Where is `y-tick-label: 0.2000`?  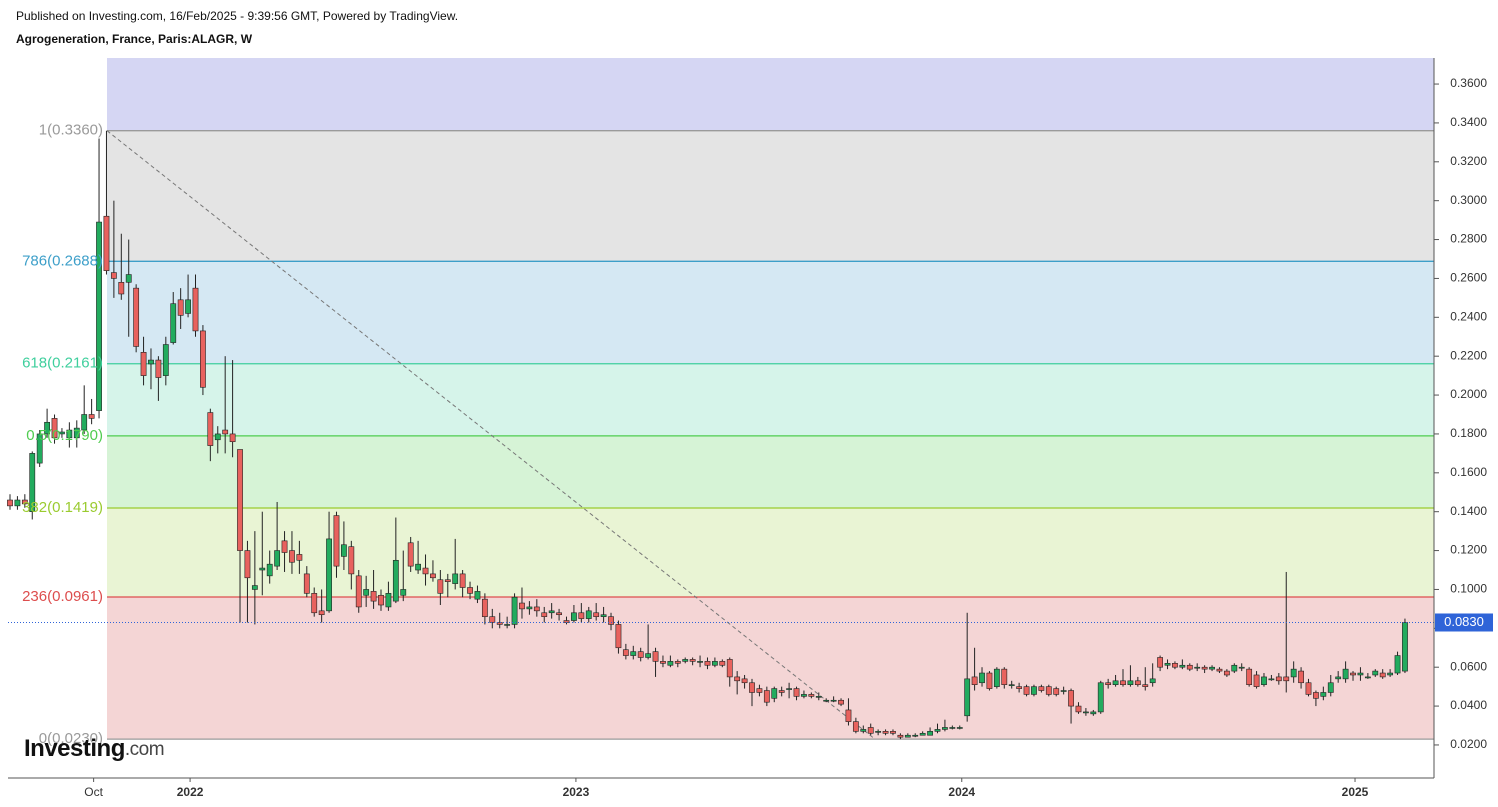 y-tick-label: 0.2000 is located at coordinates (1468, 394).